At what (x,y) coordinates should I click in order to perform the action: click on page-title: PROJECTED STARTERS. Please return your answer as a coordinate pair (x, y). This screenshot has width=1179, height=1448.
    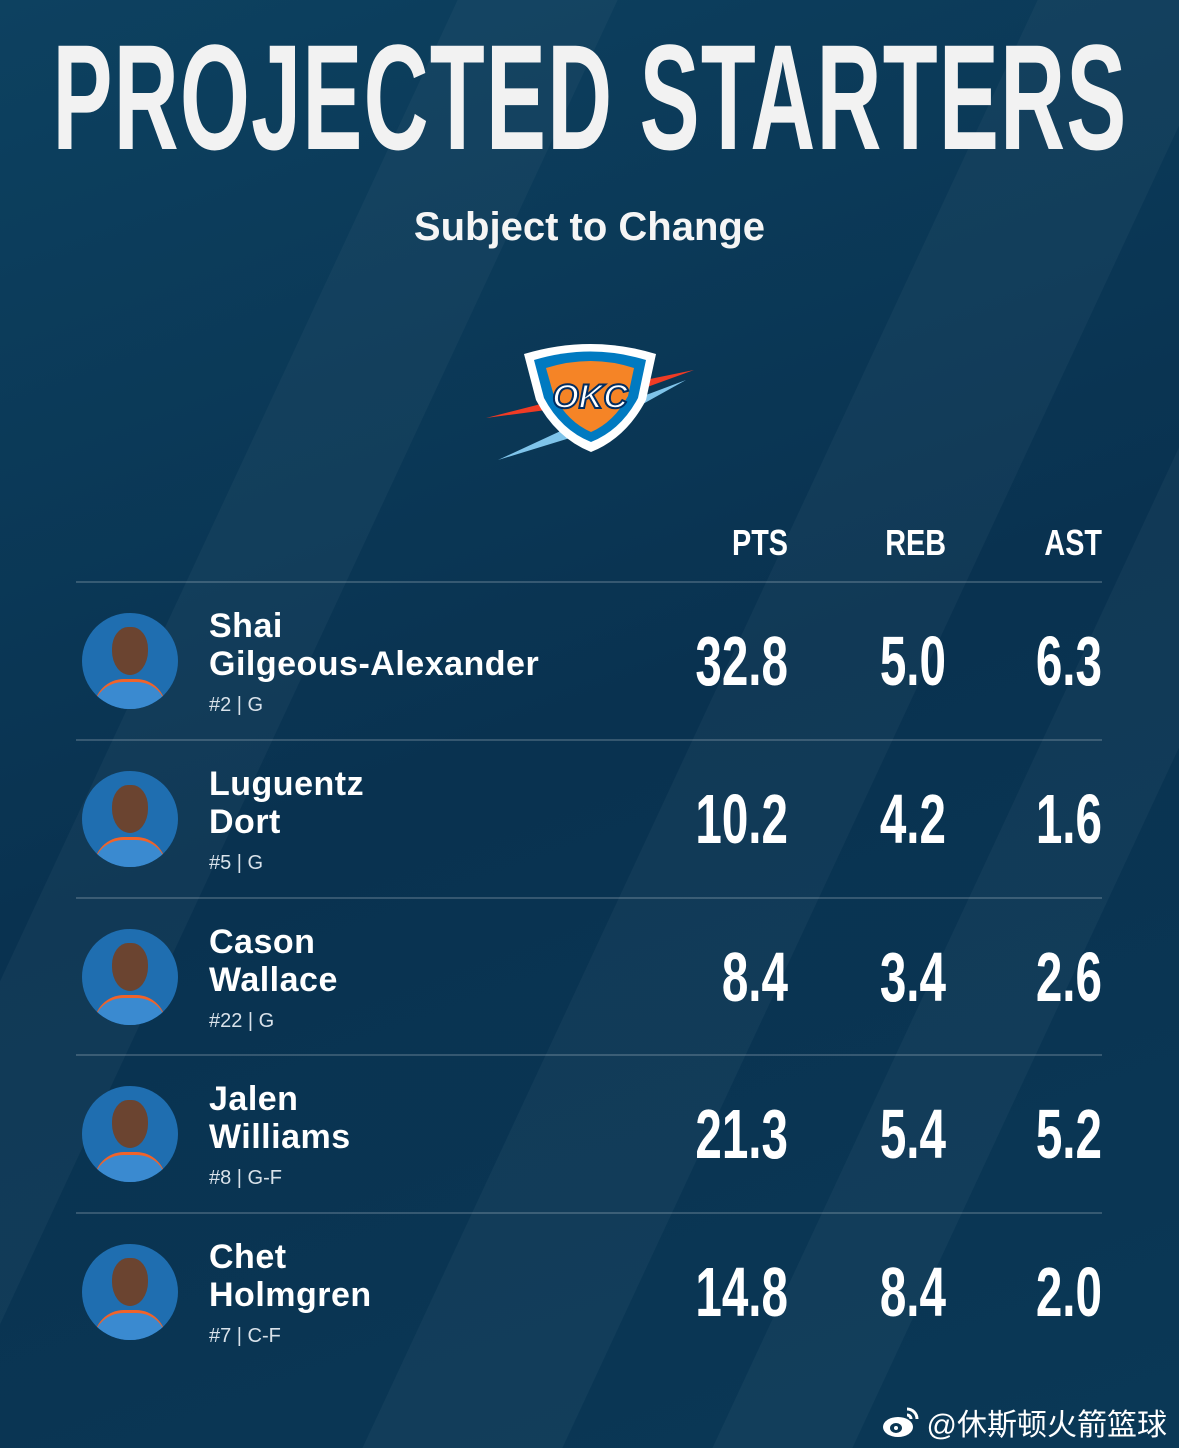
    Looking at the image, I should click on (589, 97).